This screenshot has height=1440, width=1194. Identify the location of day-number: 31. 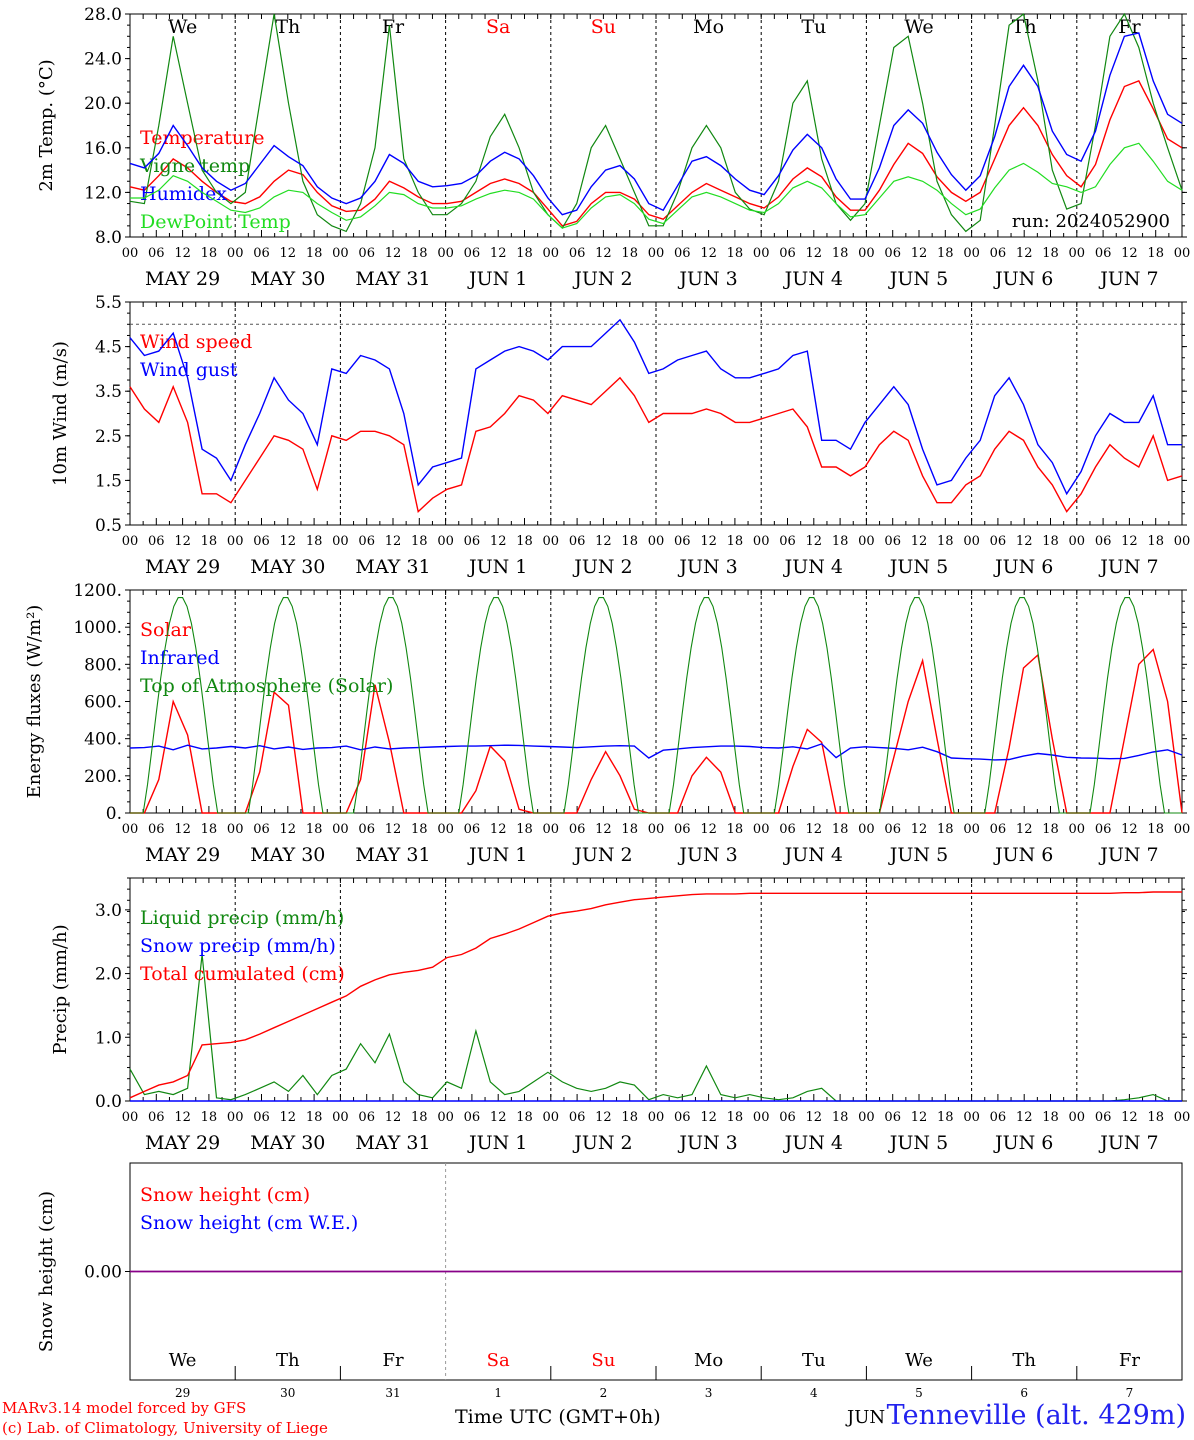
(392, 1393).